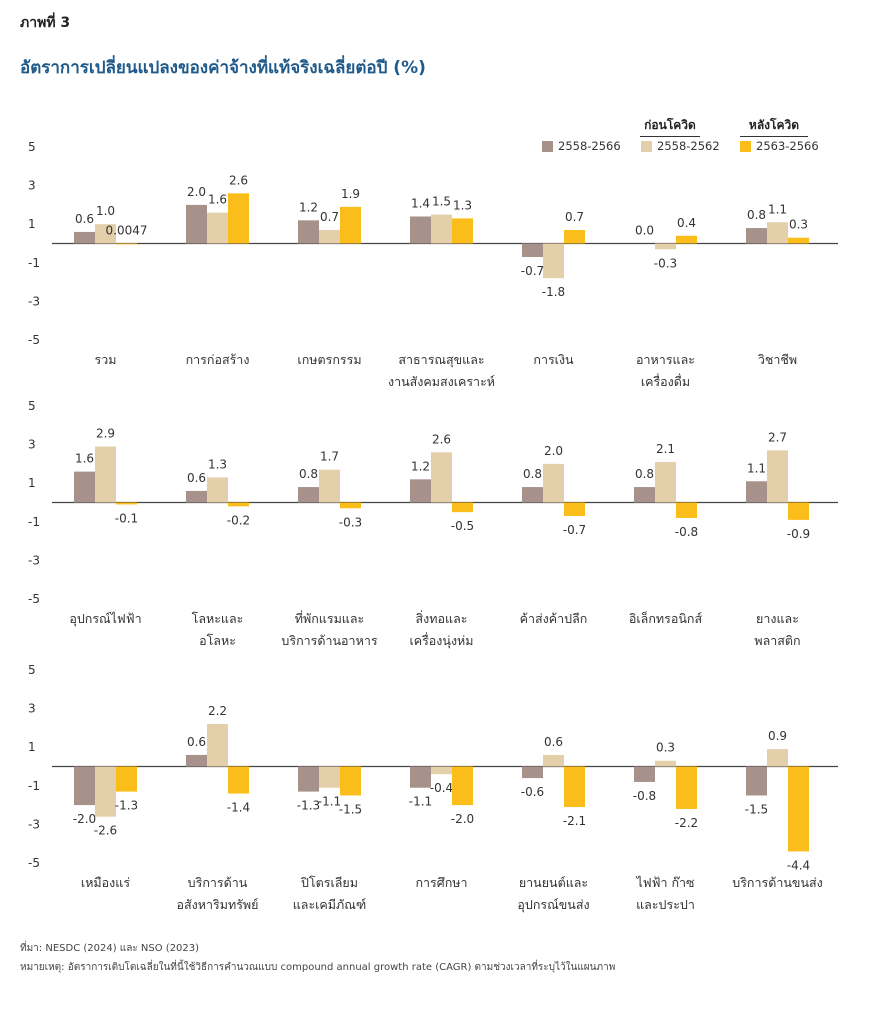 The height and width of the screenshot is (1010, 870). Describe the element at coordinates (441, 439) in the screenshot. I see `data-label: 2.6` at that location.